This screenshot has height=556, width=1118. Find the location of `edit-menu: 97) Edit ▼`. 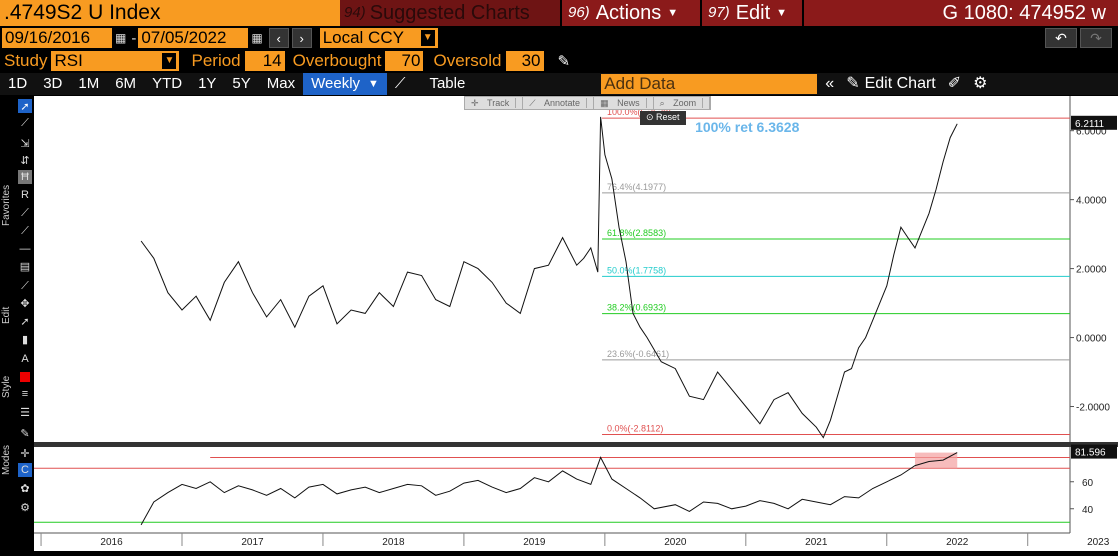

edit-menu: 97) Edit ▼ is located at coordinates (752, 13).